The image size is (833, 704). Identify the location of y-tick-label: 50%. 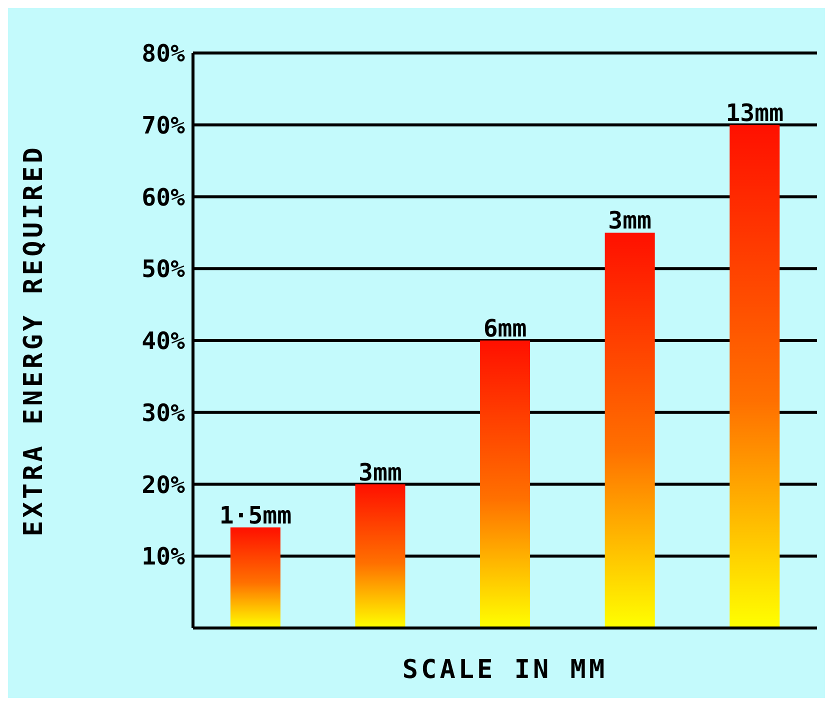
(164, 269).